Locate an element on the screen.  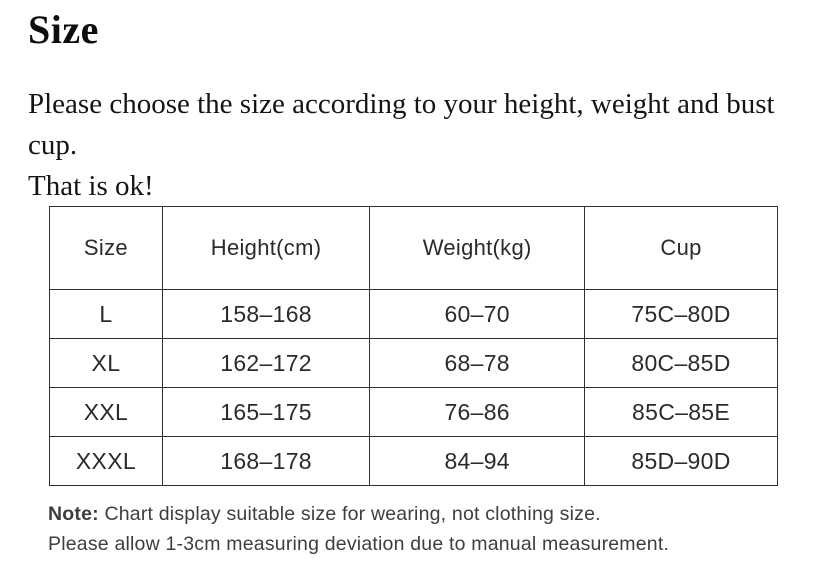
table-header-row: Size Height(cm) Weight(kg) Cup is located at coordinates (413, 248).